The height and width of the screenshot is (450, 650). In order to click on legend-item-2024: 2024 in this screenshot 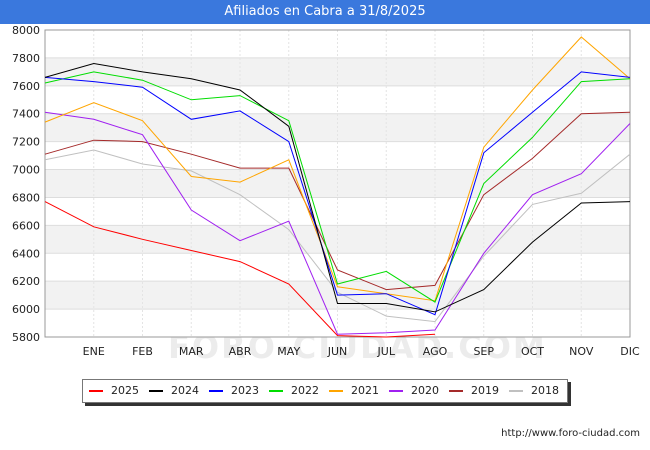, I will do `click(174, 390)`.